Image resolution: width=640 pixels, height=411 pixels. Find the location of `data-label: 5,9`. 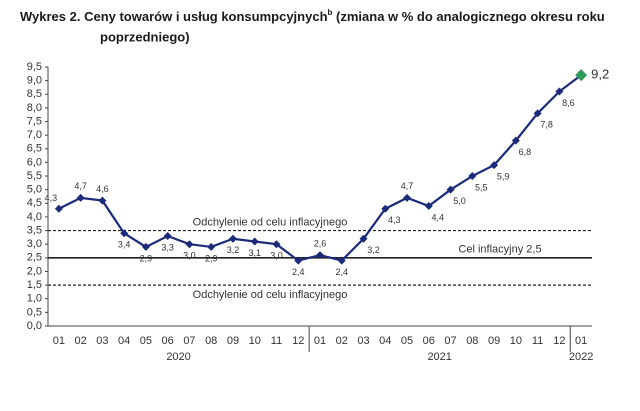

data-label: 5,9 is located at coordinates (503, 177).